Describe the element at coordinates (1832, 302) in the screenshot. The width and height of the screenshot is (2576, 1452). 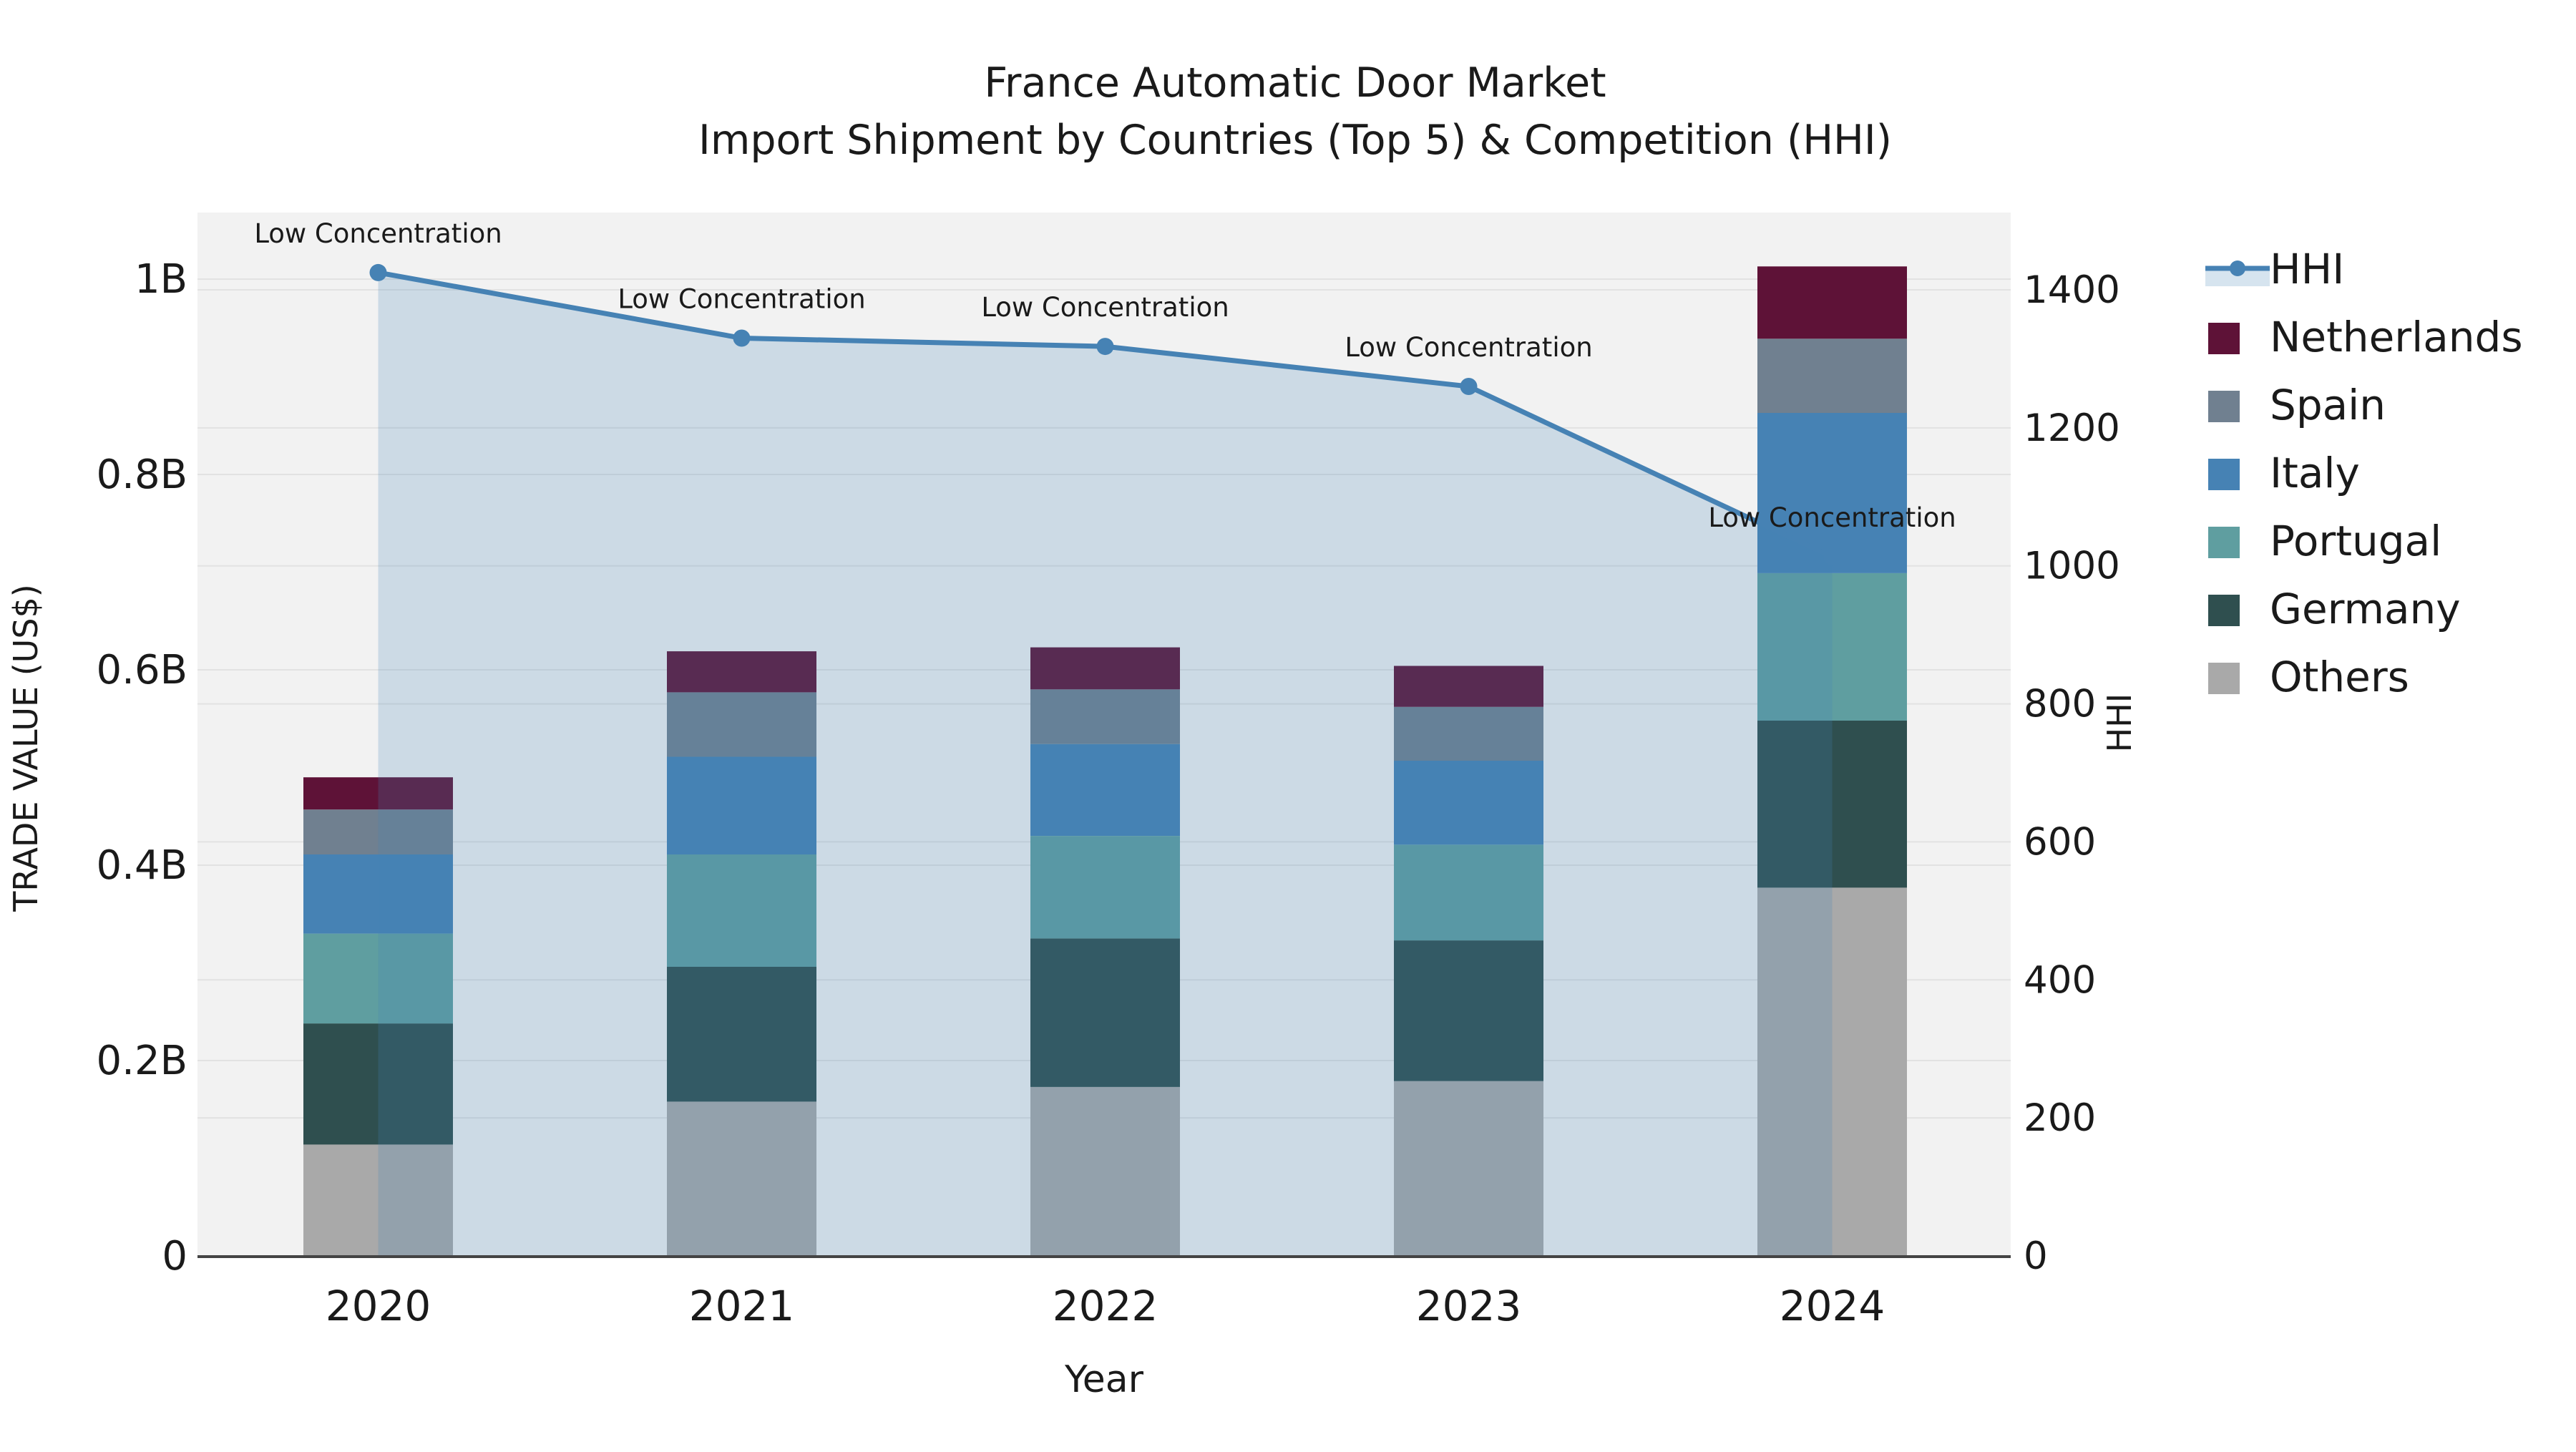
I see `bar-segment-2024-netherlands` at that location.